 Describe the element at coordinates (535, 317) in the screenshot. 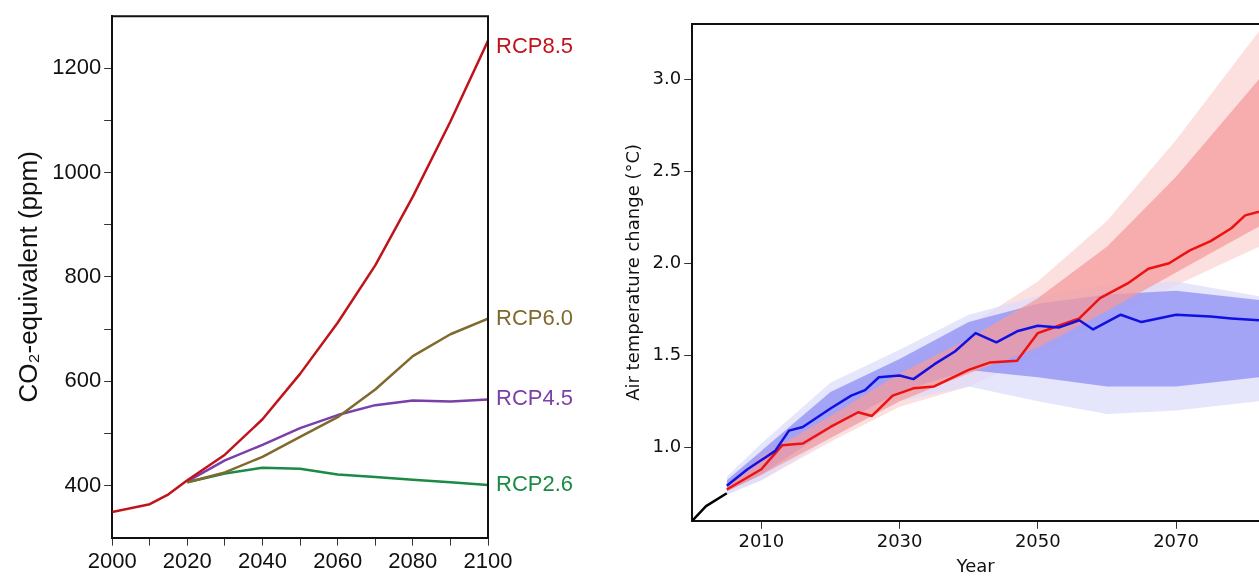

I see `series-label: RCP6.0` at that location.